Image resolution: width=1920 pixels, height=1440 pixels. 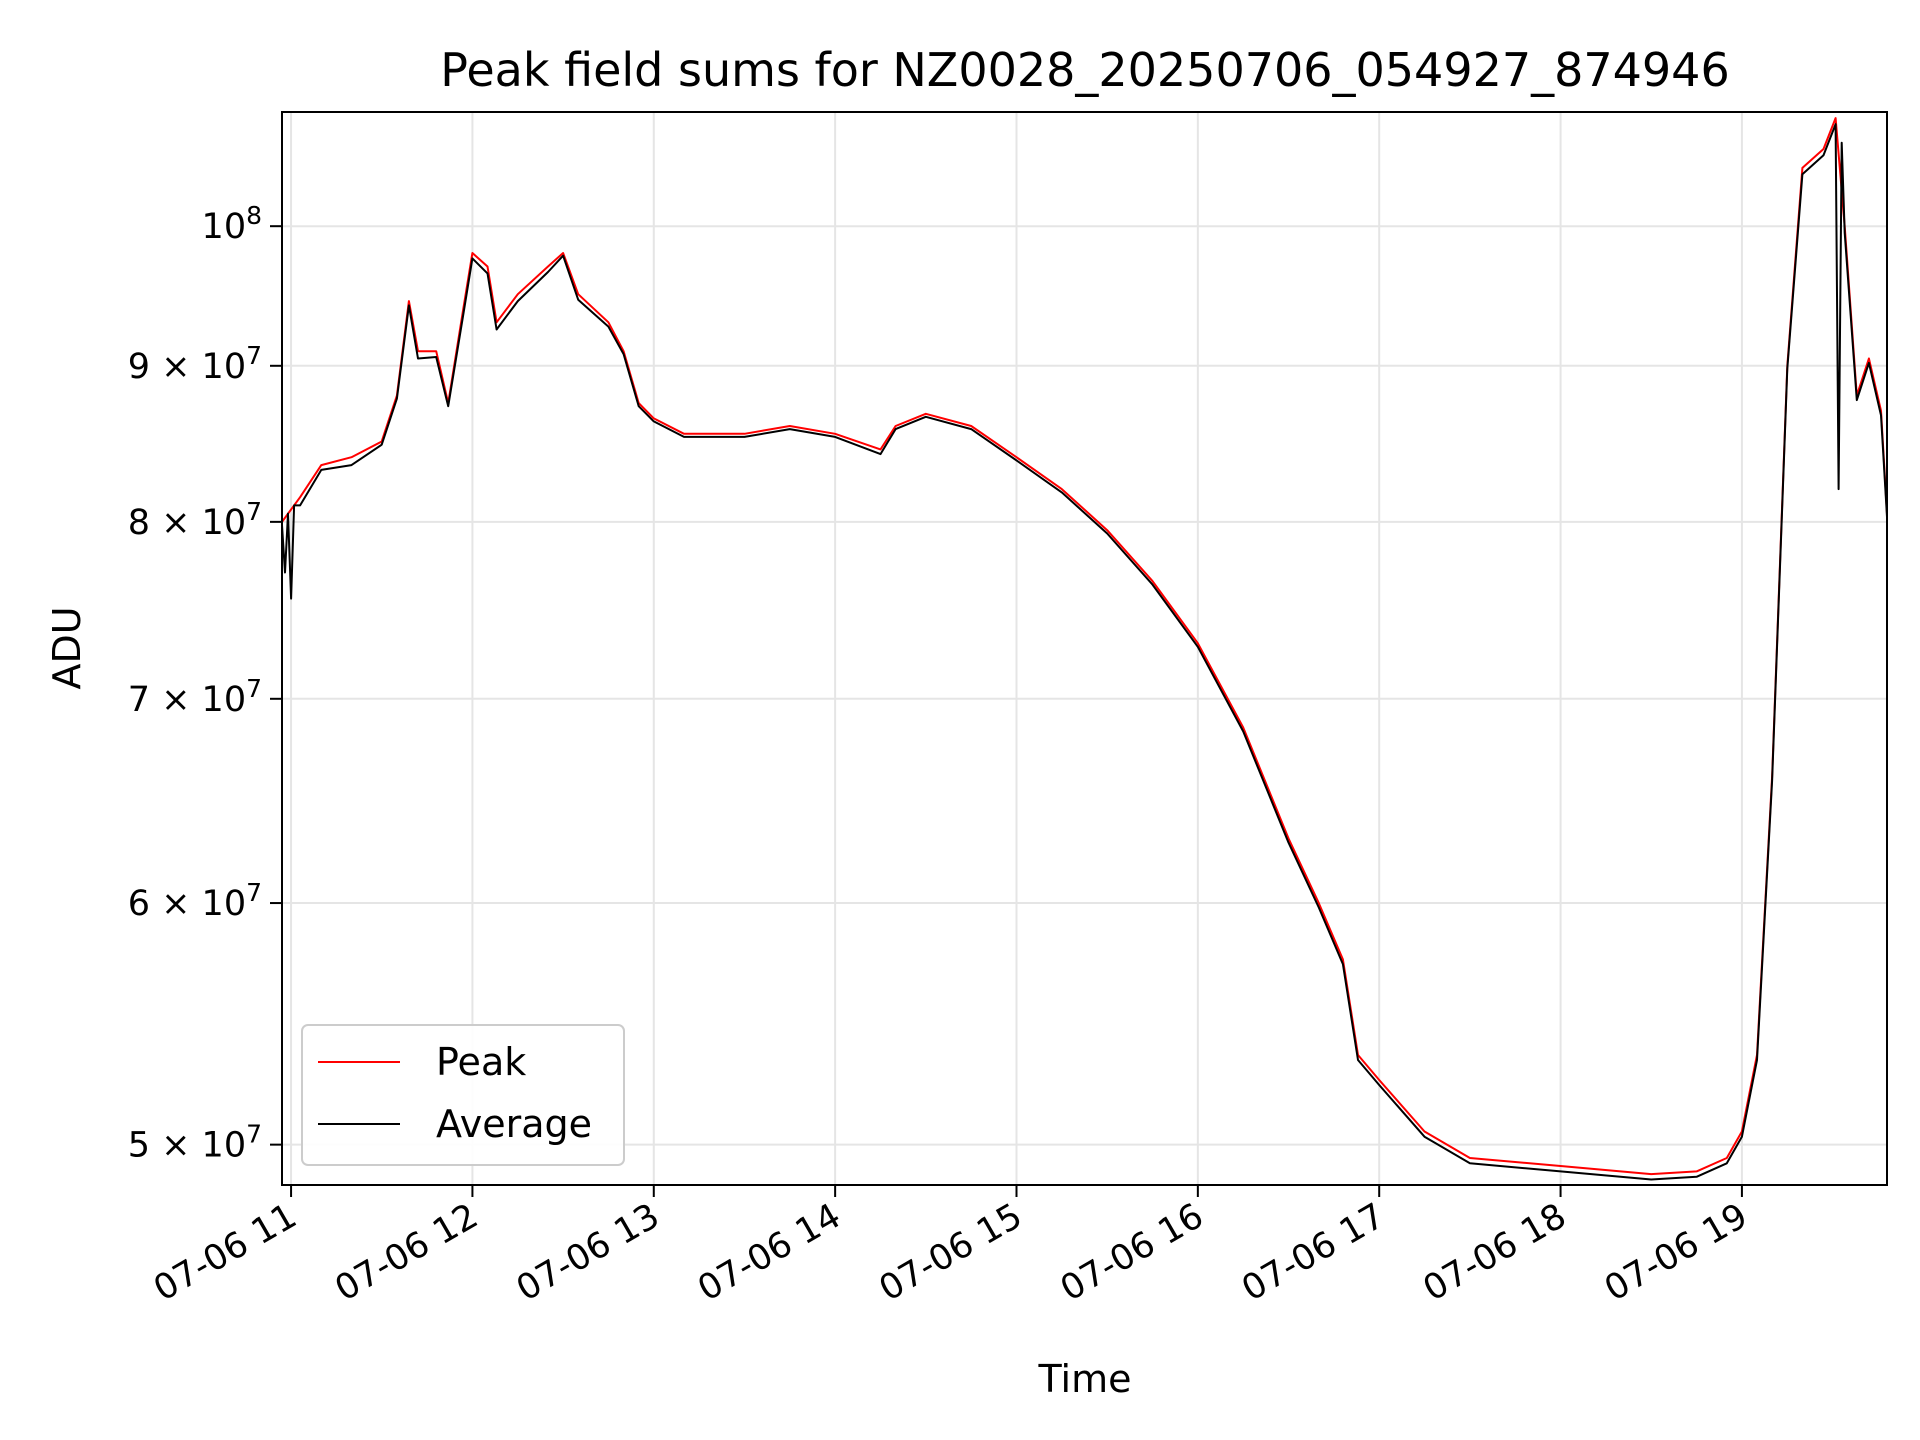 I want to click on y-tick-label: 108, so click(x=232, y=224).